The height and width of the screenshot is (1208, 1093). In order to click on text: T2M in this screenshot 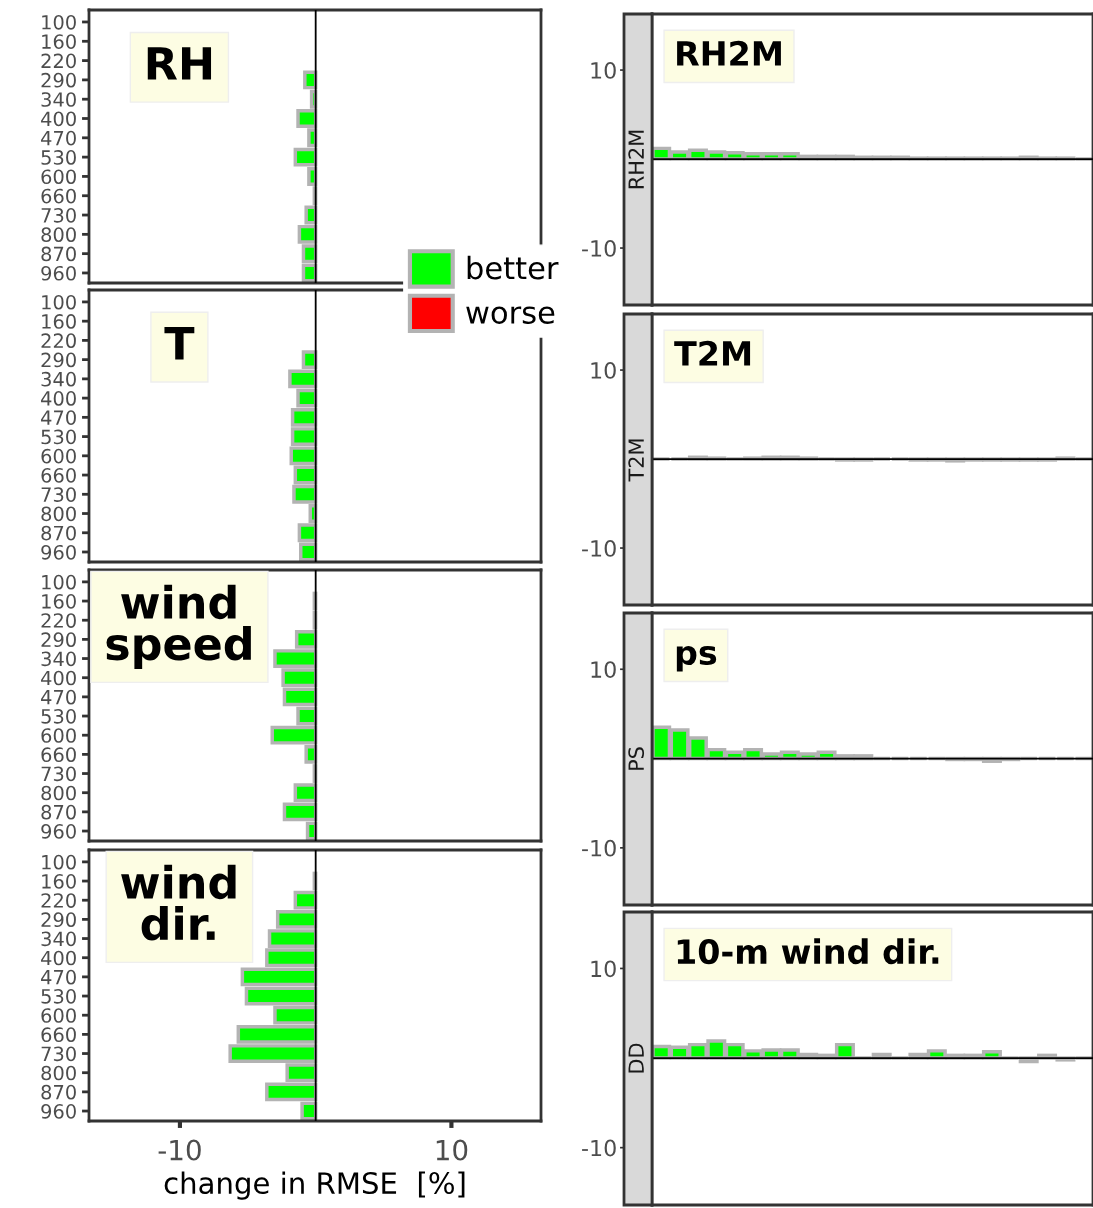, I will do `click(712, 353)`.